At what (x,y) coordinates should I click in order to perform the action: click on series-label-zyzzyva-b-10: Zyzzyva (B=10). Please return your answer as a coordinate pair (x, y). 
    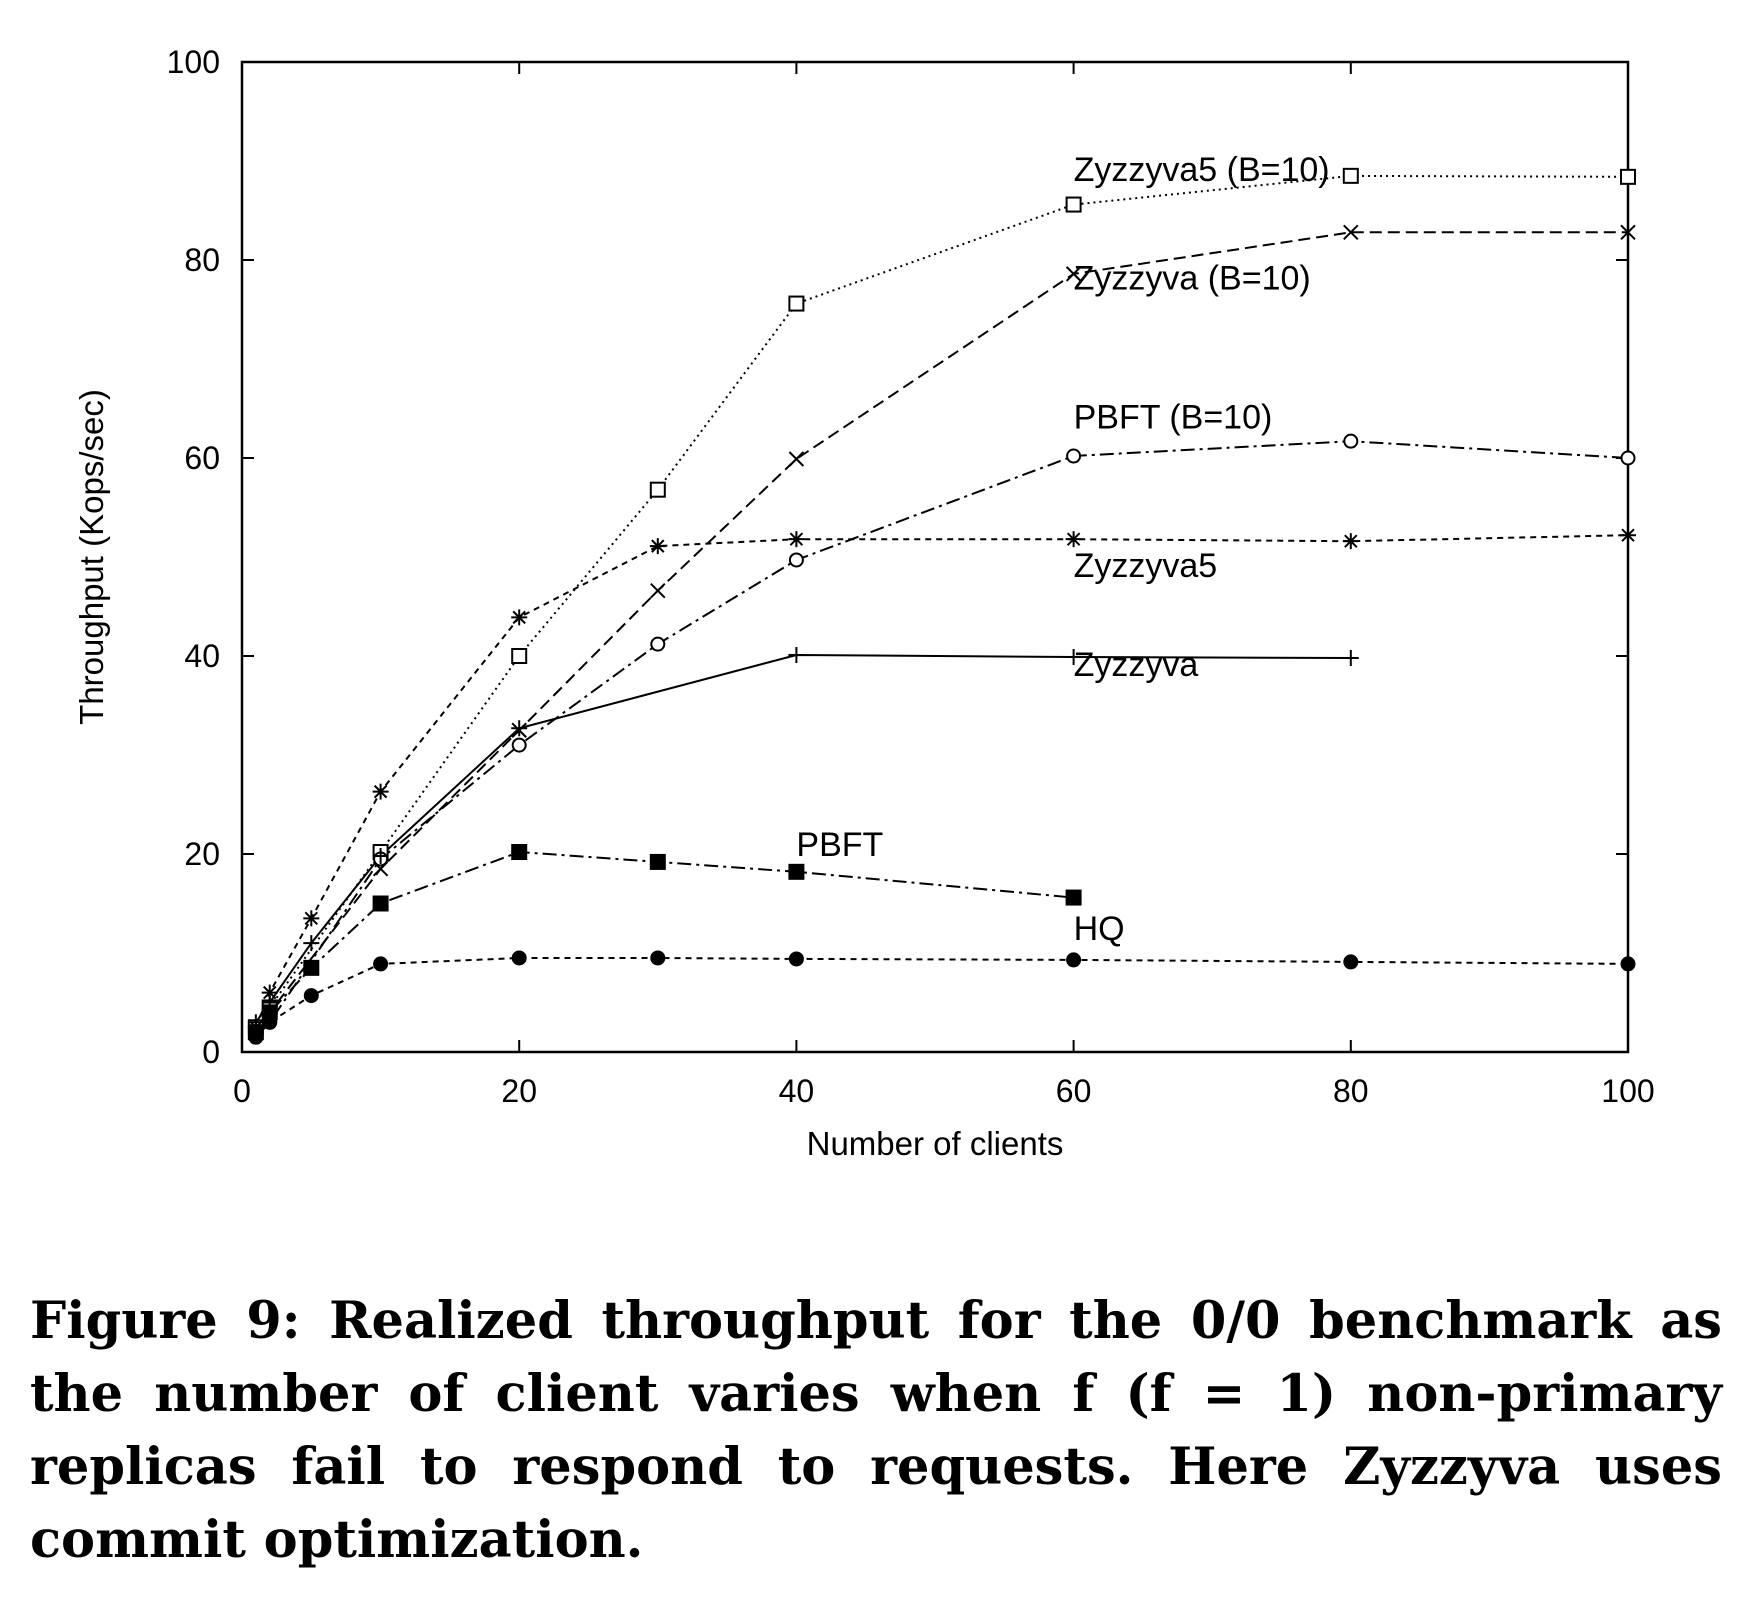
    Looking at the image, I should click on (1192, 279).